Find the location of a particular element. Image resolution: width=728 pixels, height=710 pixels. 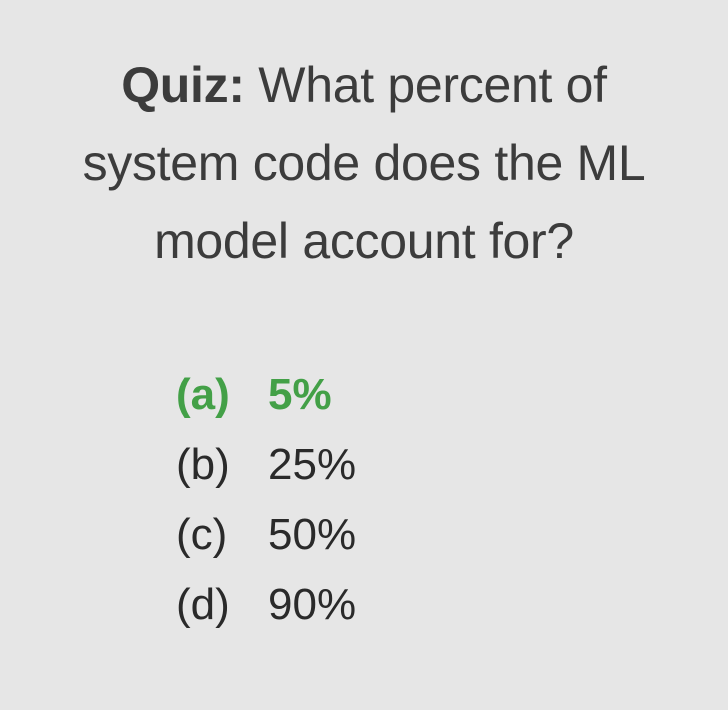

option-letter: (a) is located at coordinates (203, 394).